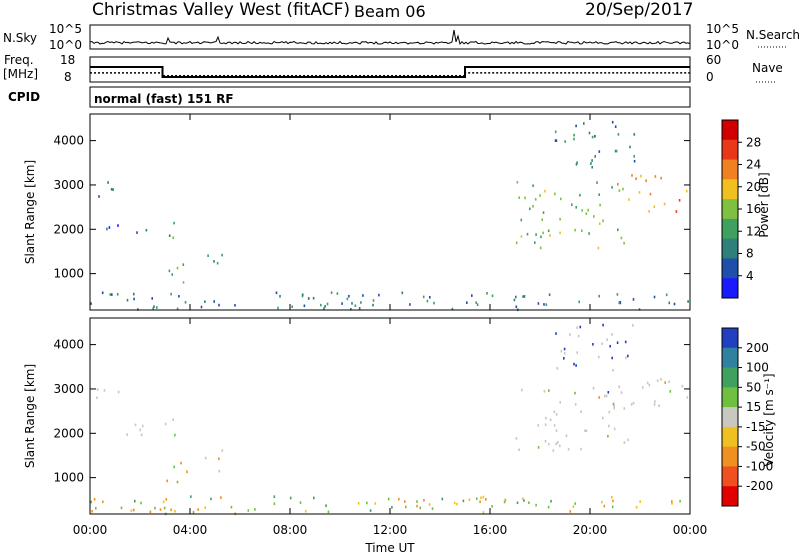  I want to click on colorbar-tick-label: 50, so click(753, 387).